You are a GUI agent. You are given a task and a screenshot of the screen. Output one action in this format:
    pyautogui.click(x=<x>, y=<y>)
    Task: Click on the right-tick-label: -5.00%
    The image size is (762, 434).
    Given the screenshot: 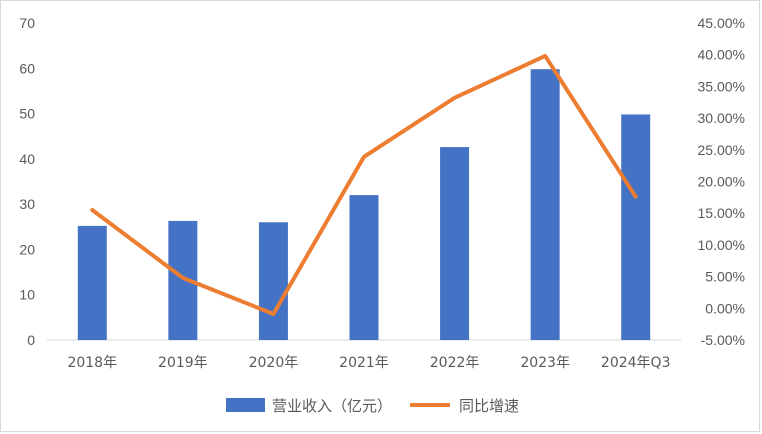 What is the action you would take?
    pyautogui.click(x=723, y=340)
    